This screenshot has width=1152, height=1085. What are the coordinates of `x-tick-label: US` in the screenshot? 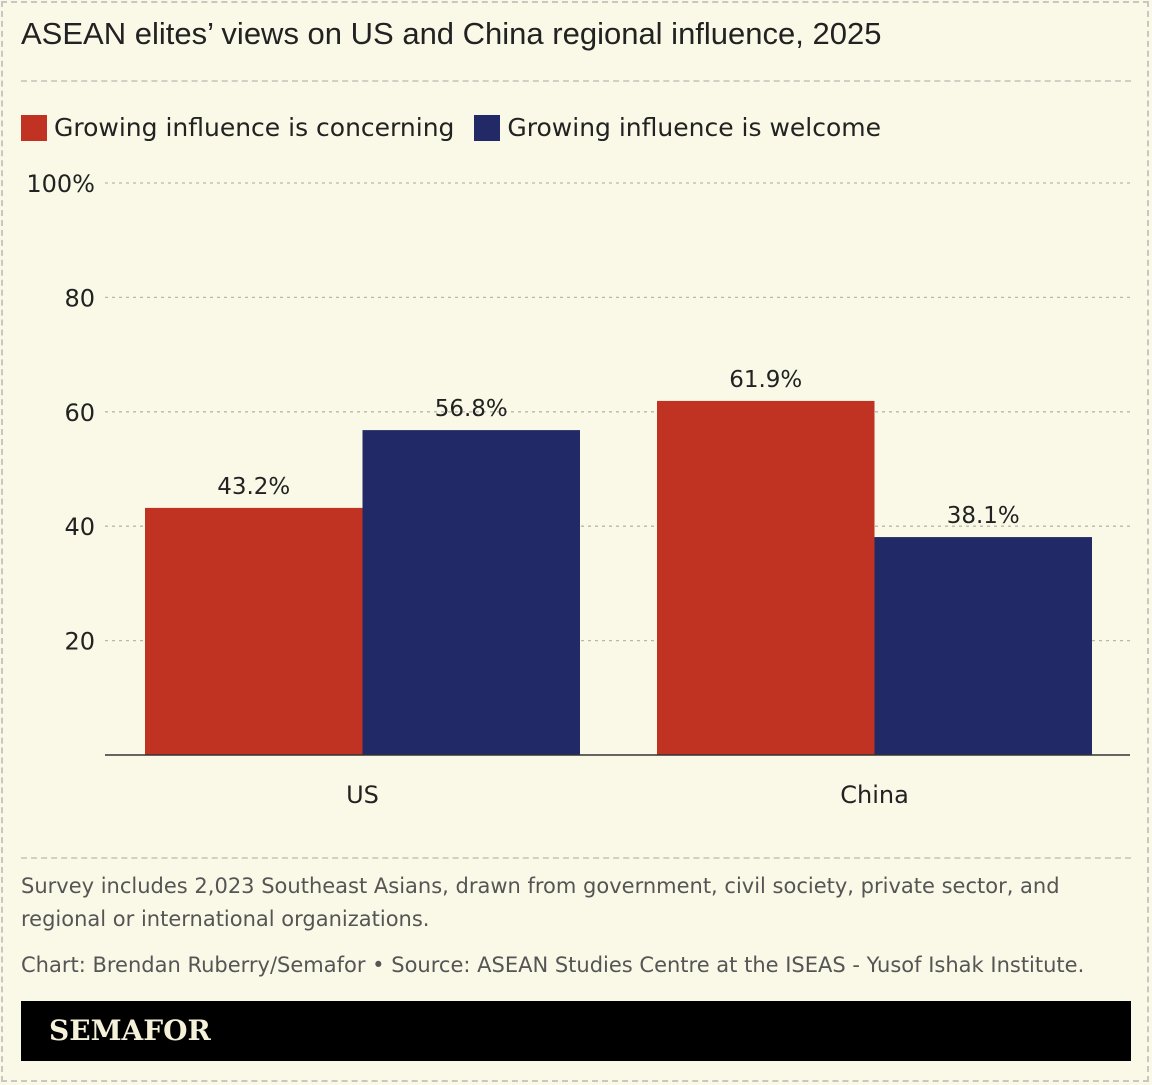 It's located at (362, 795).